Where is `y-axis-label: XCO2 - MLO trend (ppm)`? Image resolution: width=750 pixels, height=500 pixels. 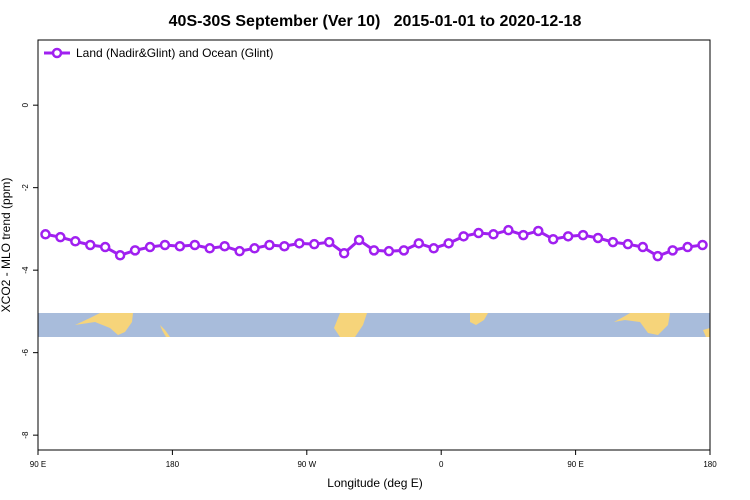 y-axis-label: XCO2 - MLO trend (ppm) is located at coordinates (6, 245).